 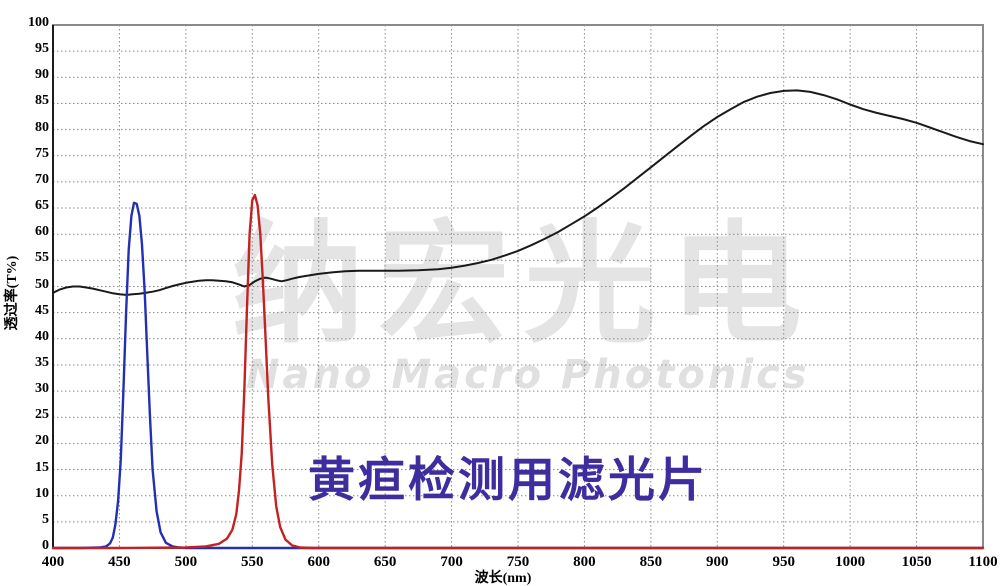 What do you see at coordinates (186, 562) in the screenshot?
I see `x-tick-label: 500` at bounding box center [186, 562].